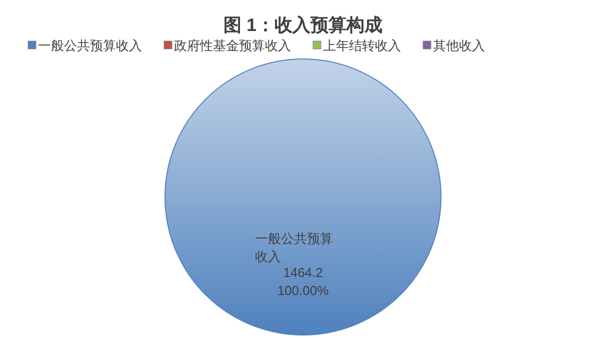  I want to click on legend-label: 其他收入, so click(459, 45).